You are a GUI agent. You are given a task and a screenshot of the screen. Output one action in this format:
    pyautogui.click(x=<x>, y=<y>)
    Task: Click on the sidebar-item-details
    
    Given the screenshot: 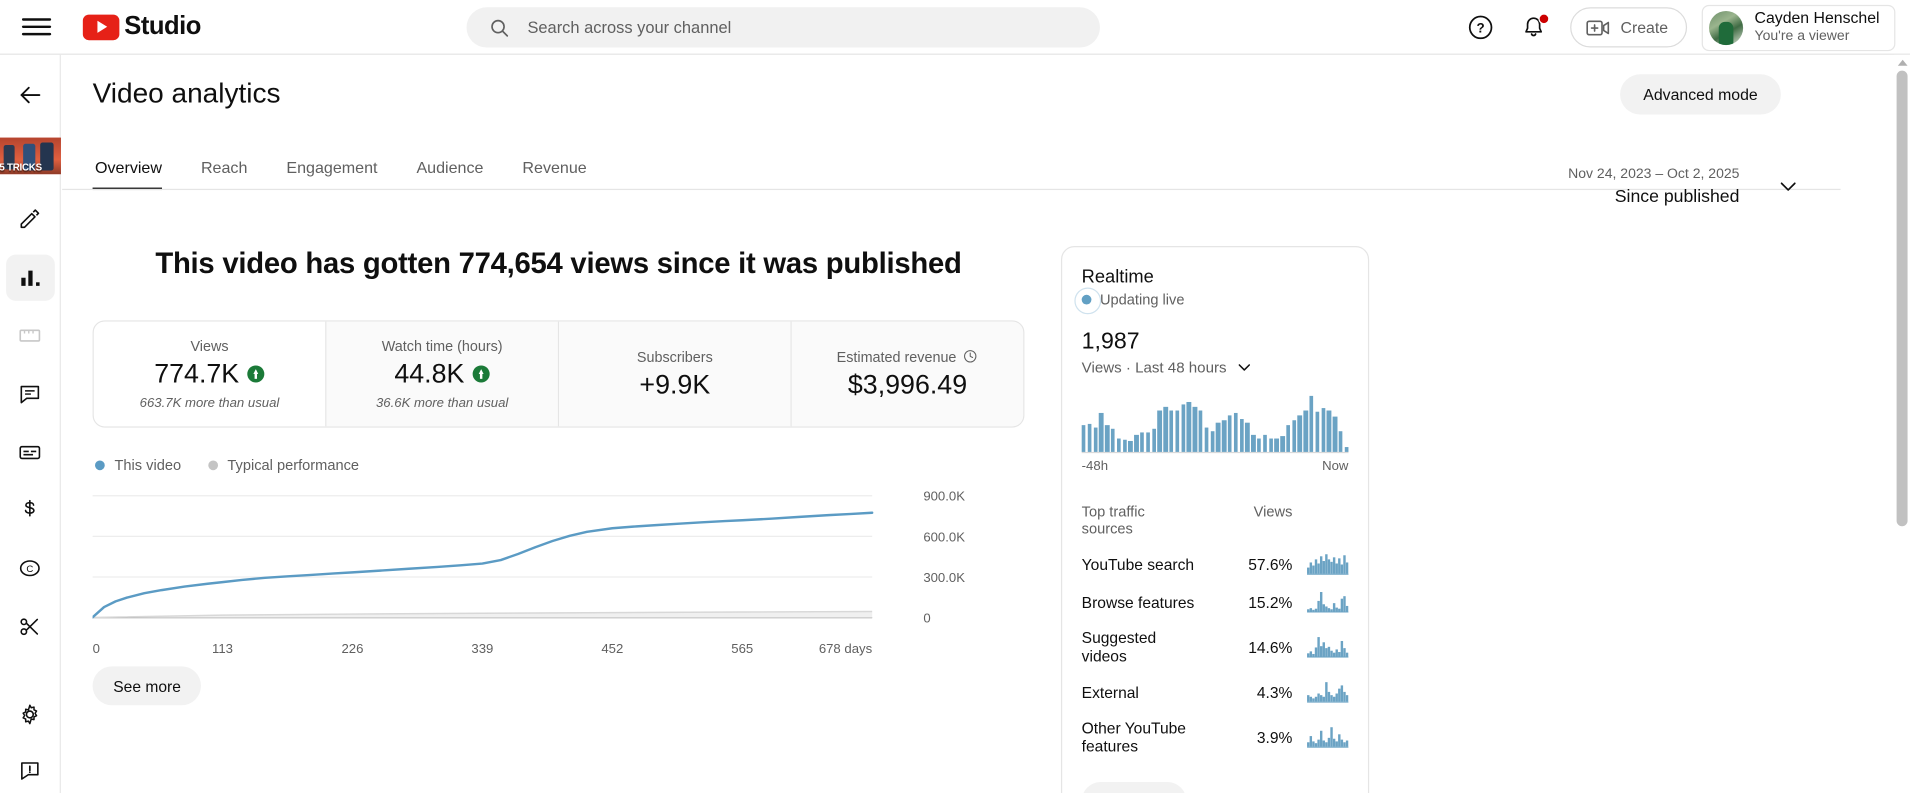 What is the action you would take?
    pyautogui.click(x=29, y=219)
    